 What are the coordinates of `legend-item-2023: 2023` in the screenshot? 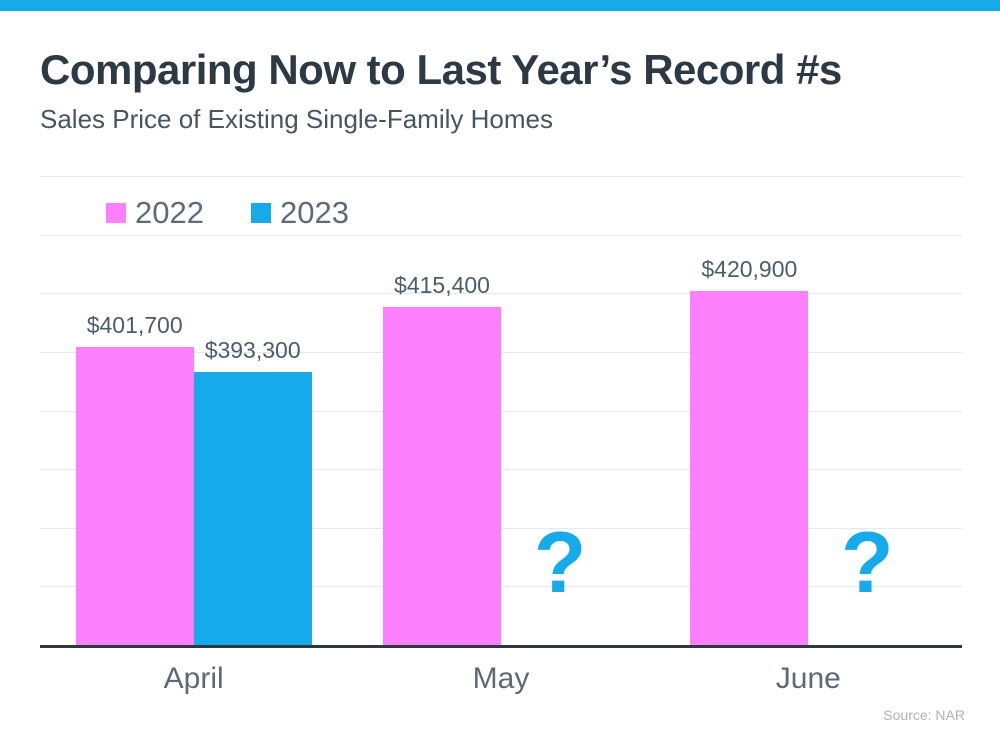 It's located at (299, 212).